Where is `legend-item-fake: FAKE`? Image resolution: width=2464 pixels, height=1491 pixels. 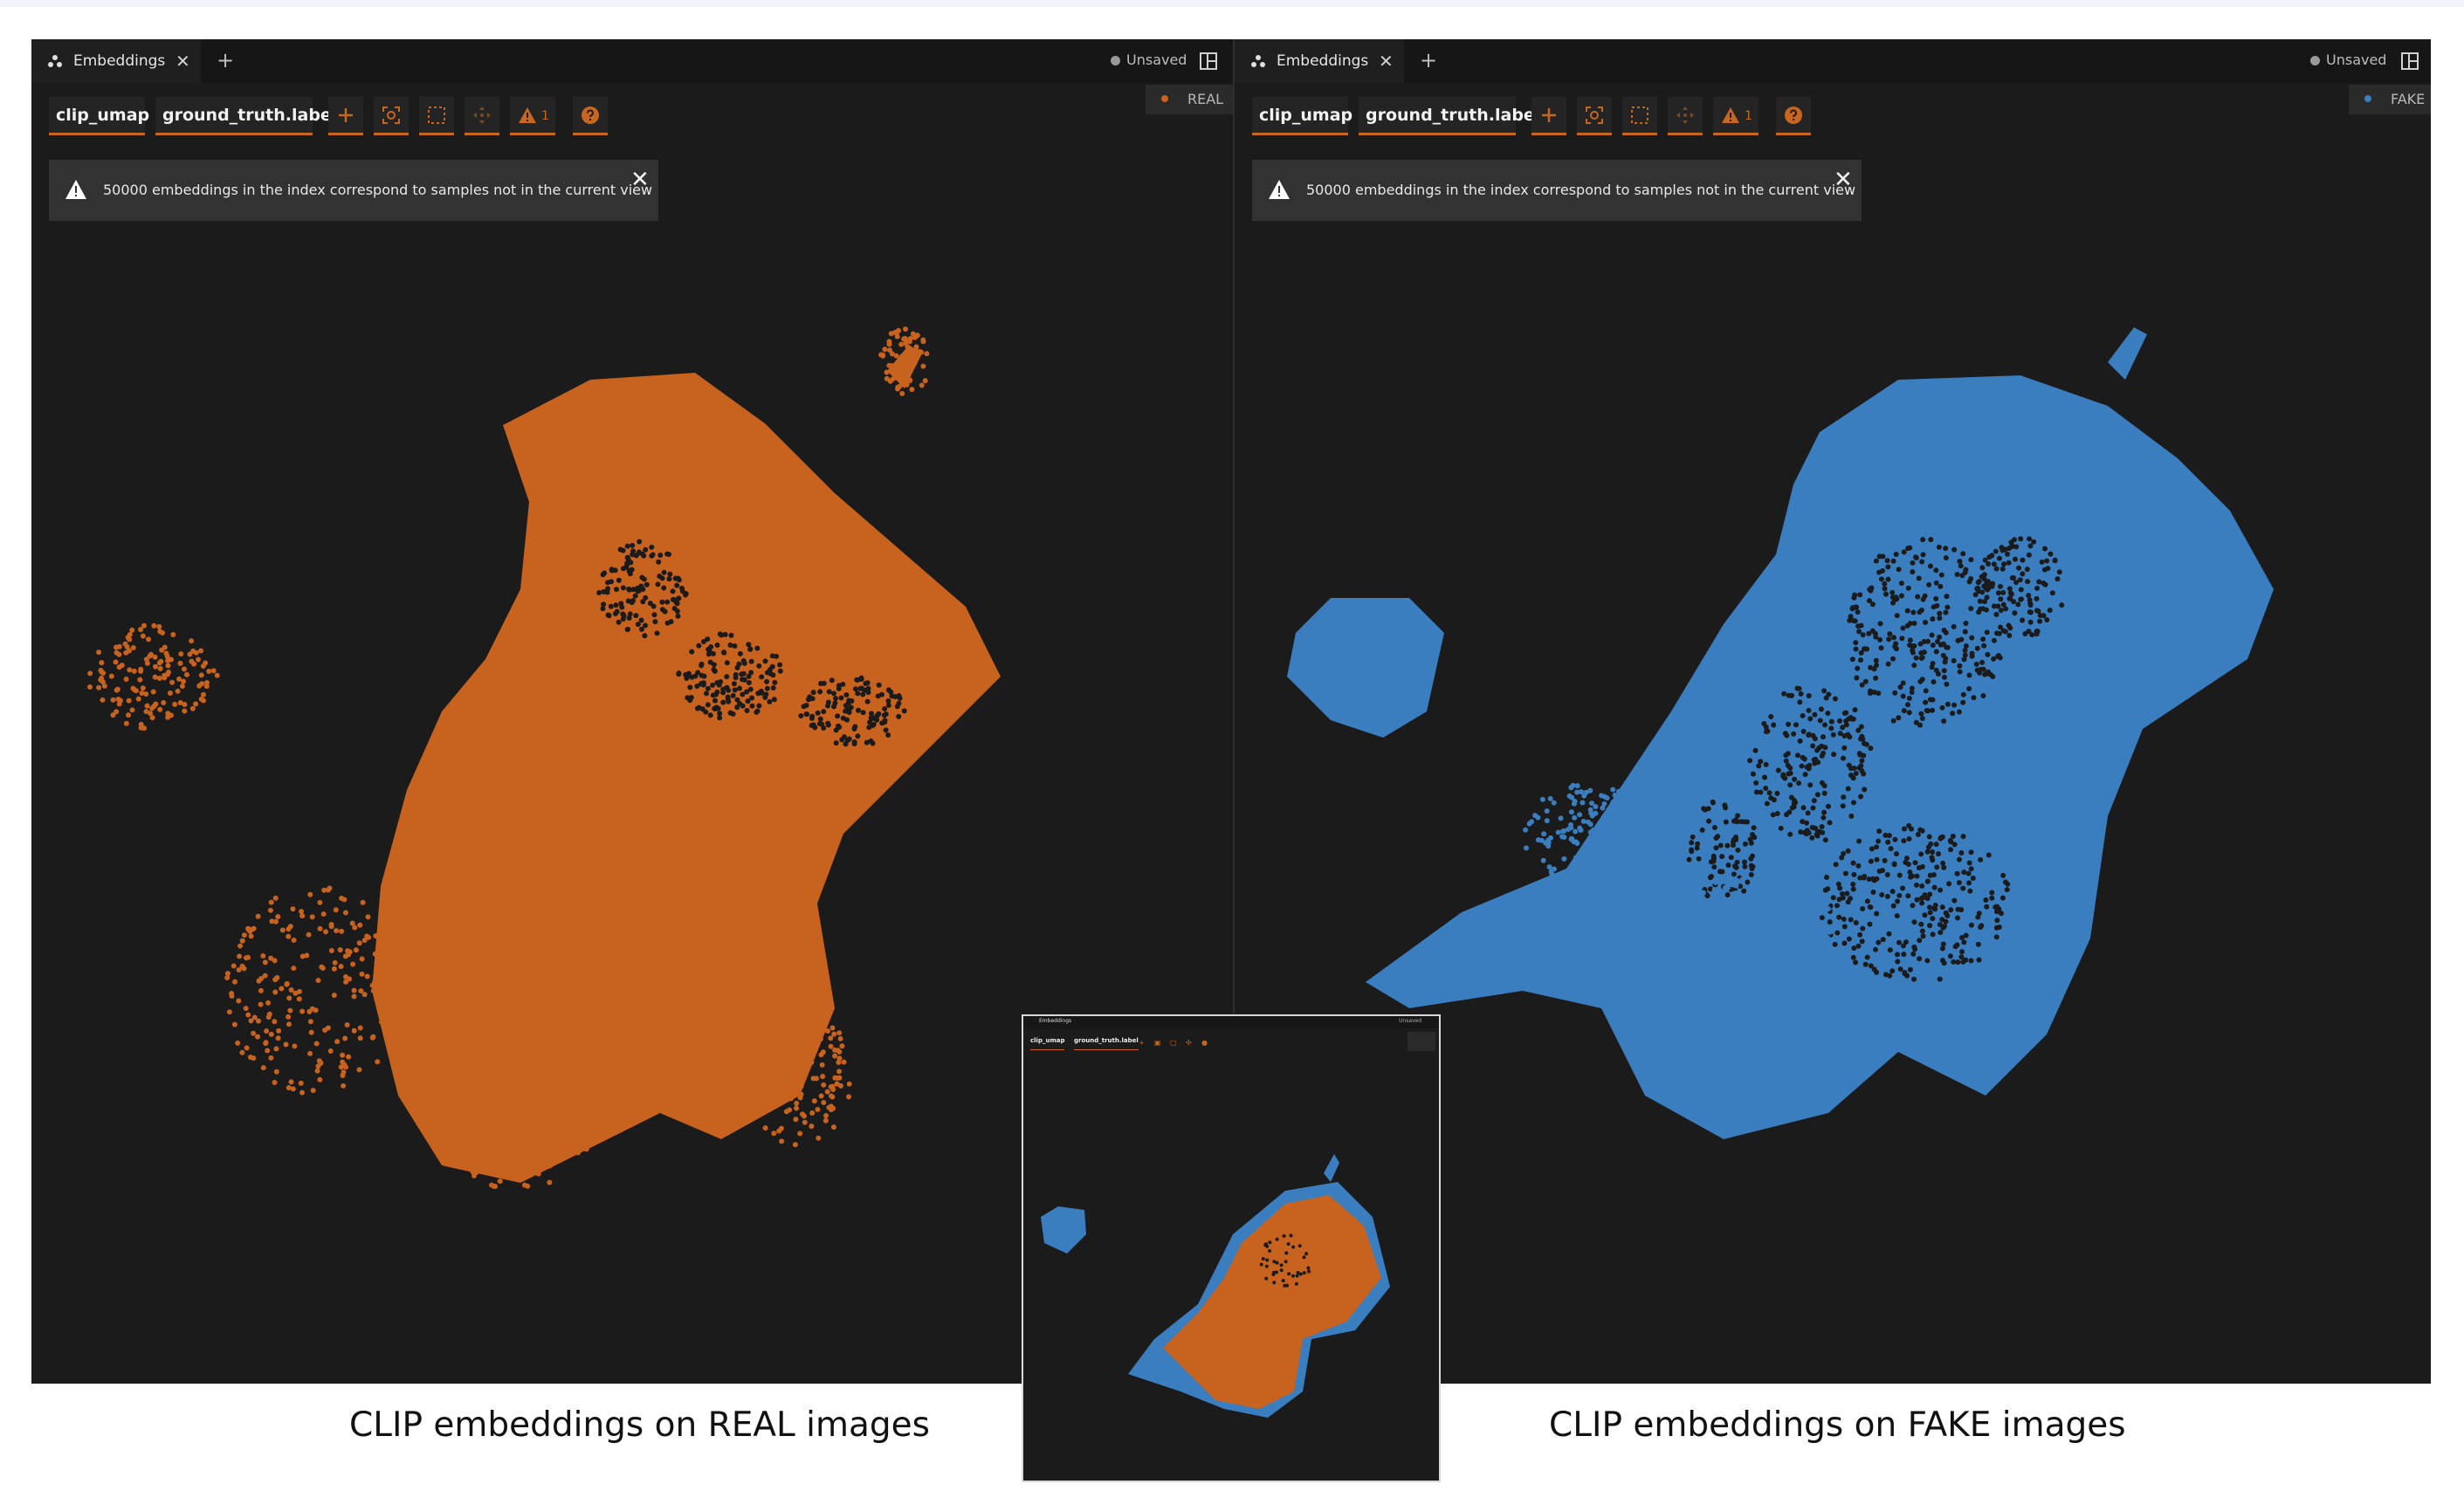 legend-item-fake: FAKE is located at coordinates (2390, 100).